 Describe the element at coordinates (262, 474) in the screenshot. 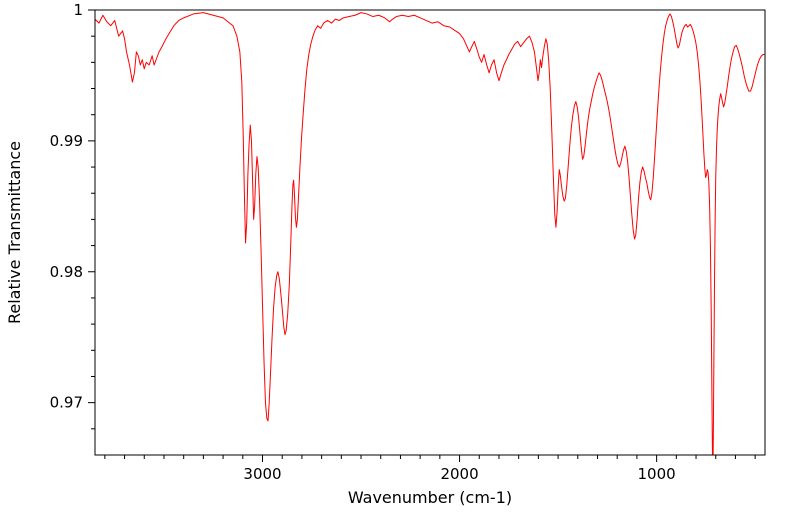

I see `x-tick-label: 3000` at that location.